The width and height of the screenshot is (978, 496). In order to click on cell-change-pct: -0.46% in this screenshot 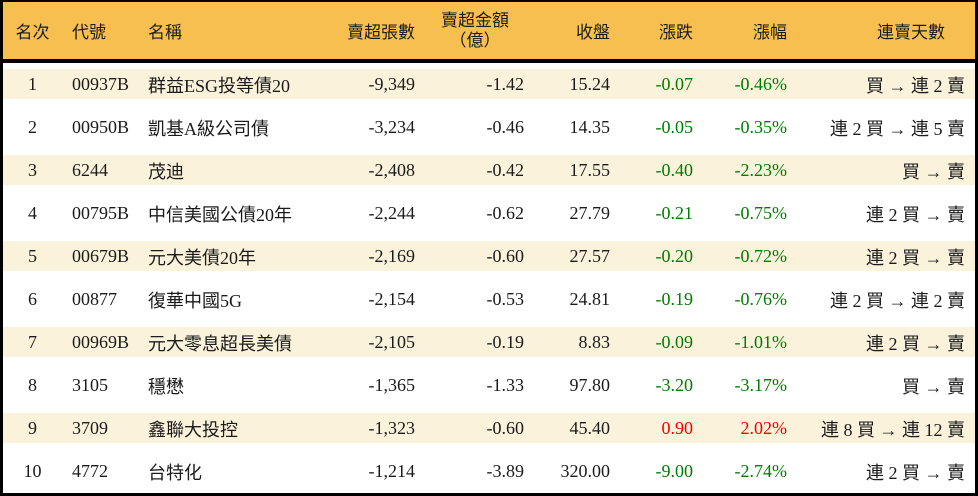, I will do `click(761, 84)`.